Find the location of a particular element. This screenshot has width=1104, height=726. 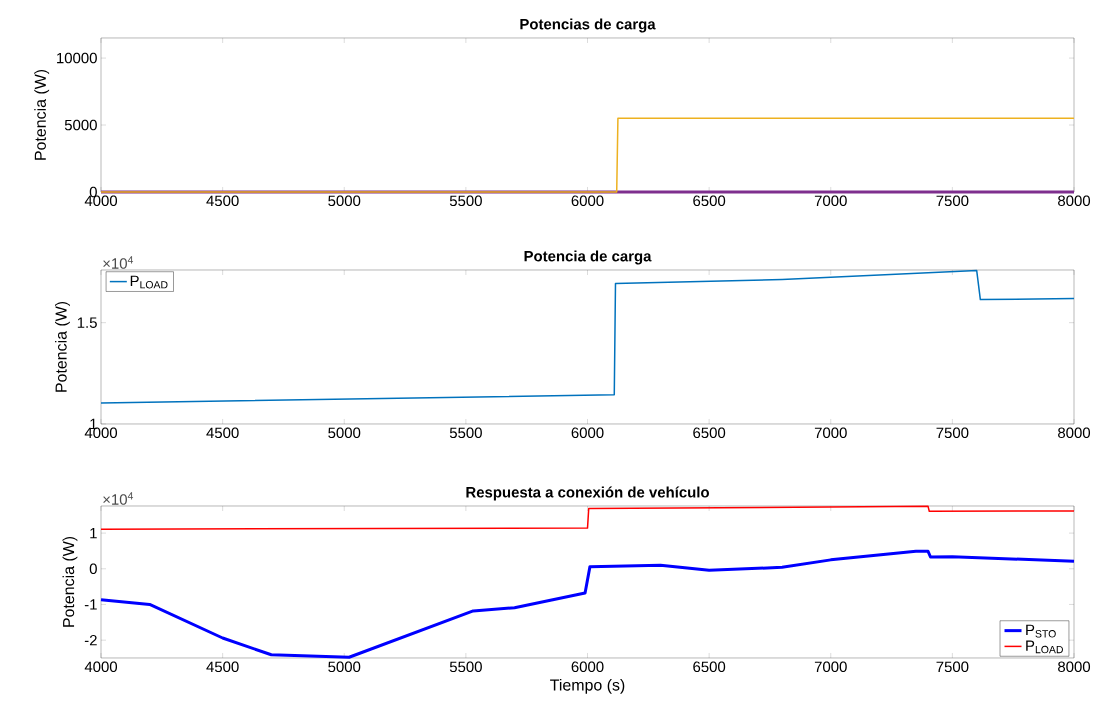

chart-title: Respuesta a conexión de vehículo is located at coordinates (587, 493).